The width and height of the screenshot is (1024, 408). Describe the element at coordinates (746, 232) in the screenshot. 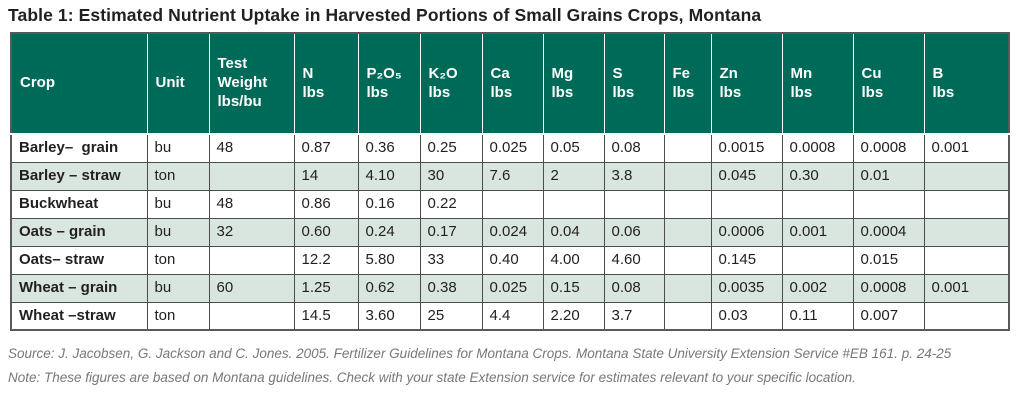

I see `value-cell: 0.0006` at that location.